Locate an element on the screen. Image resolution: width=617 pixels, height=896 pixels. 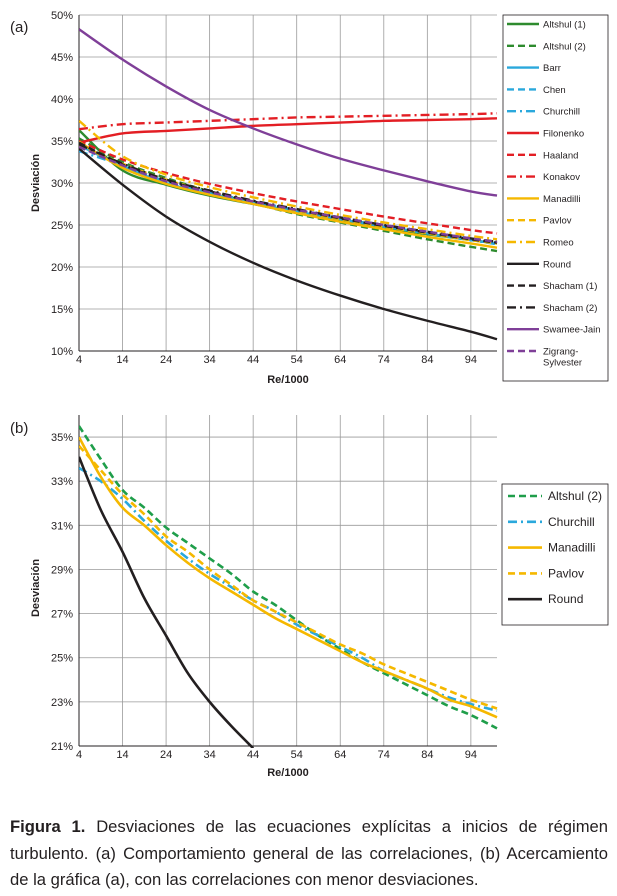
y-tick-label: 45% is located at coordinates (62, 58).